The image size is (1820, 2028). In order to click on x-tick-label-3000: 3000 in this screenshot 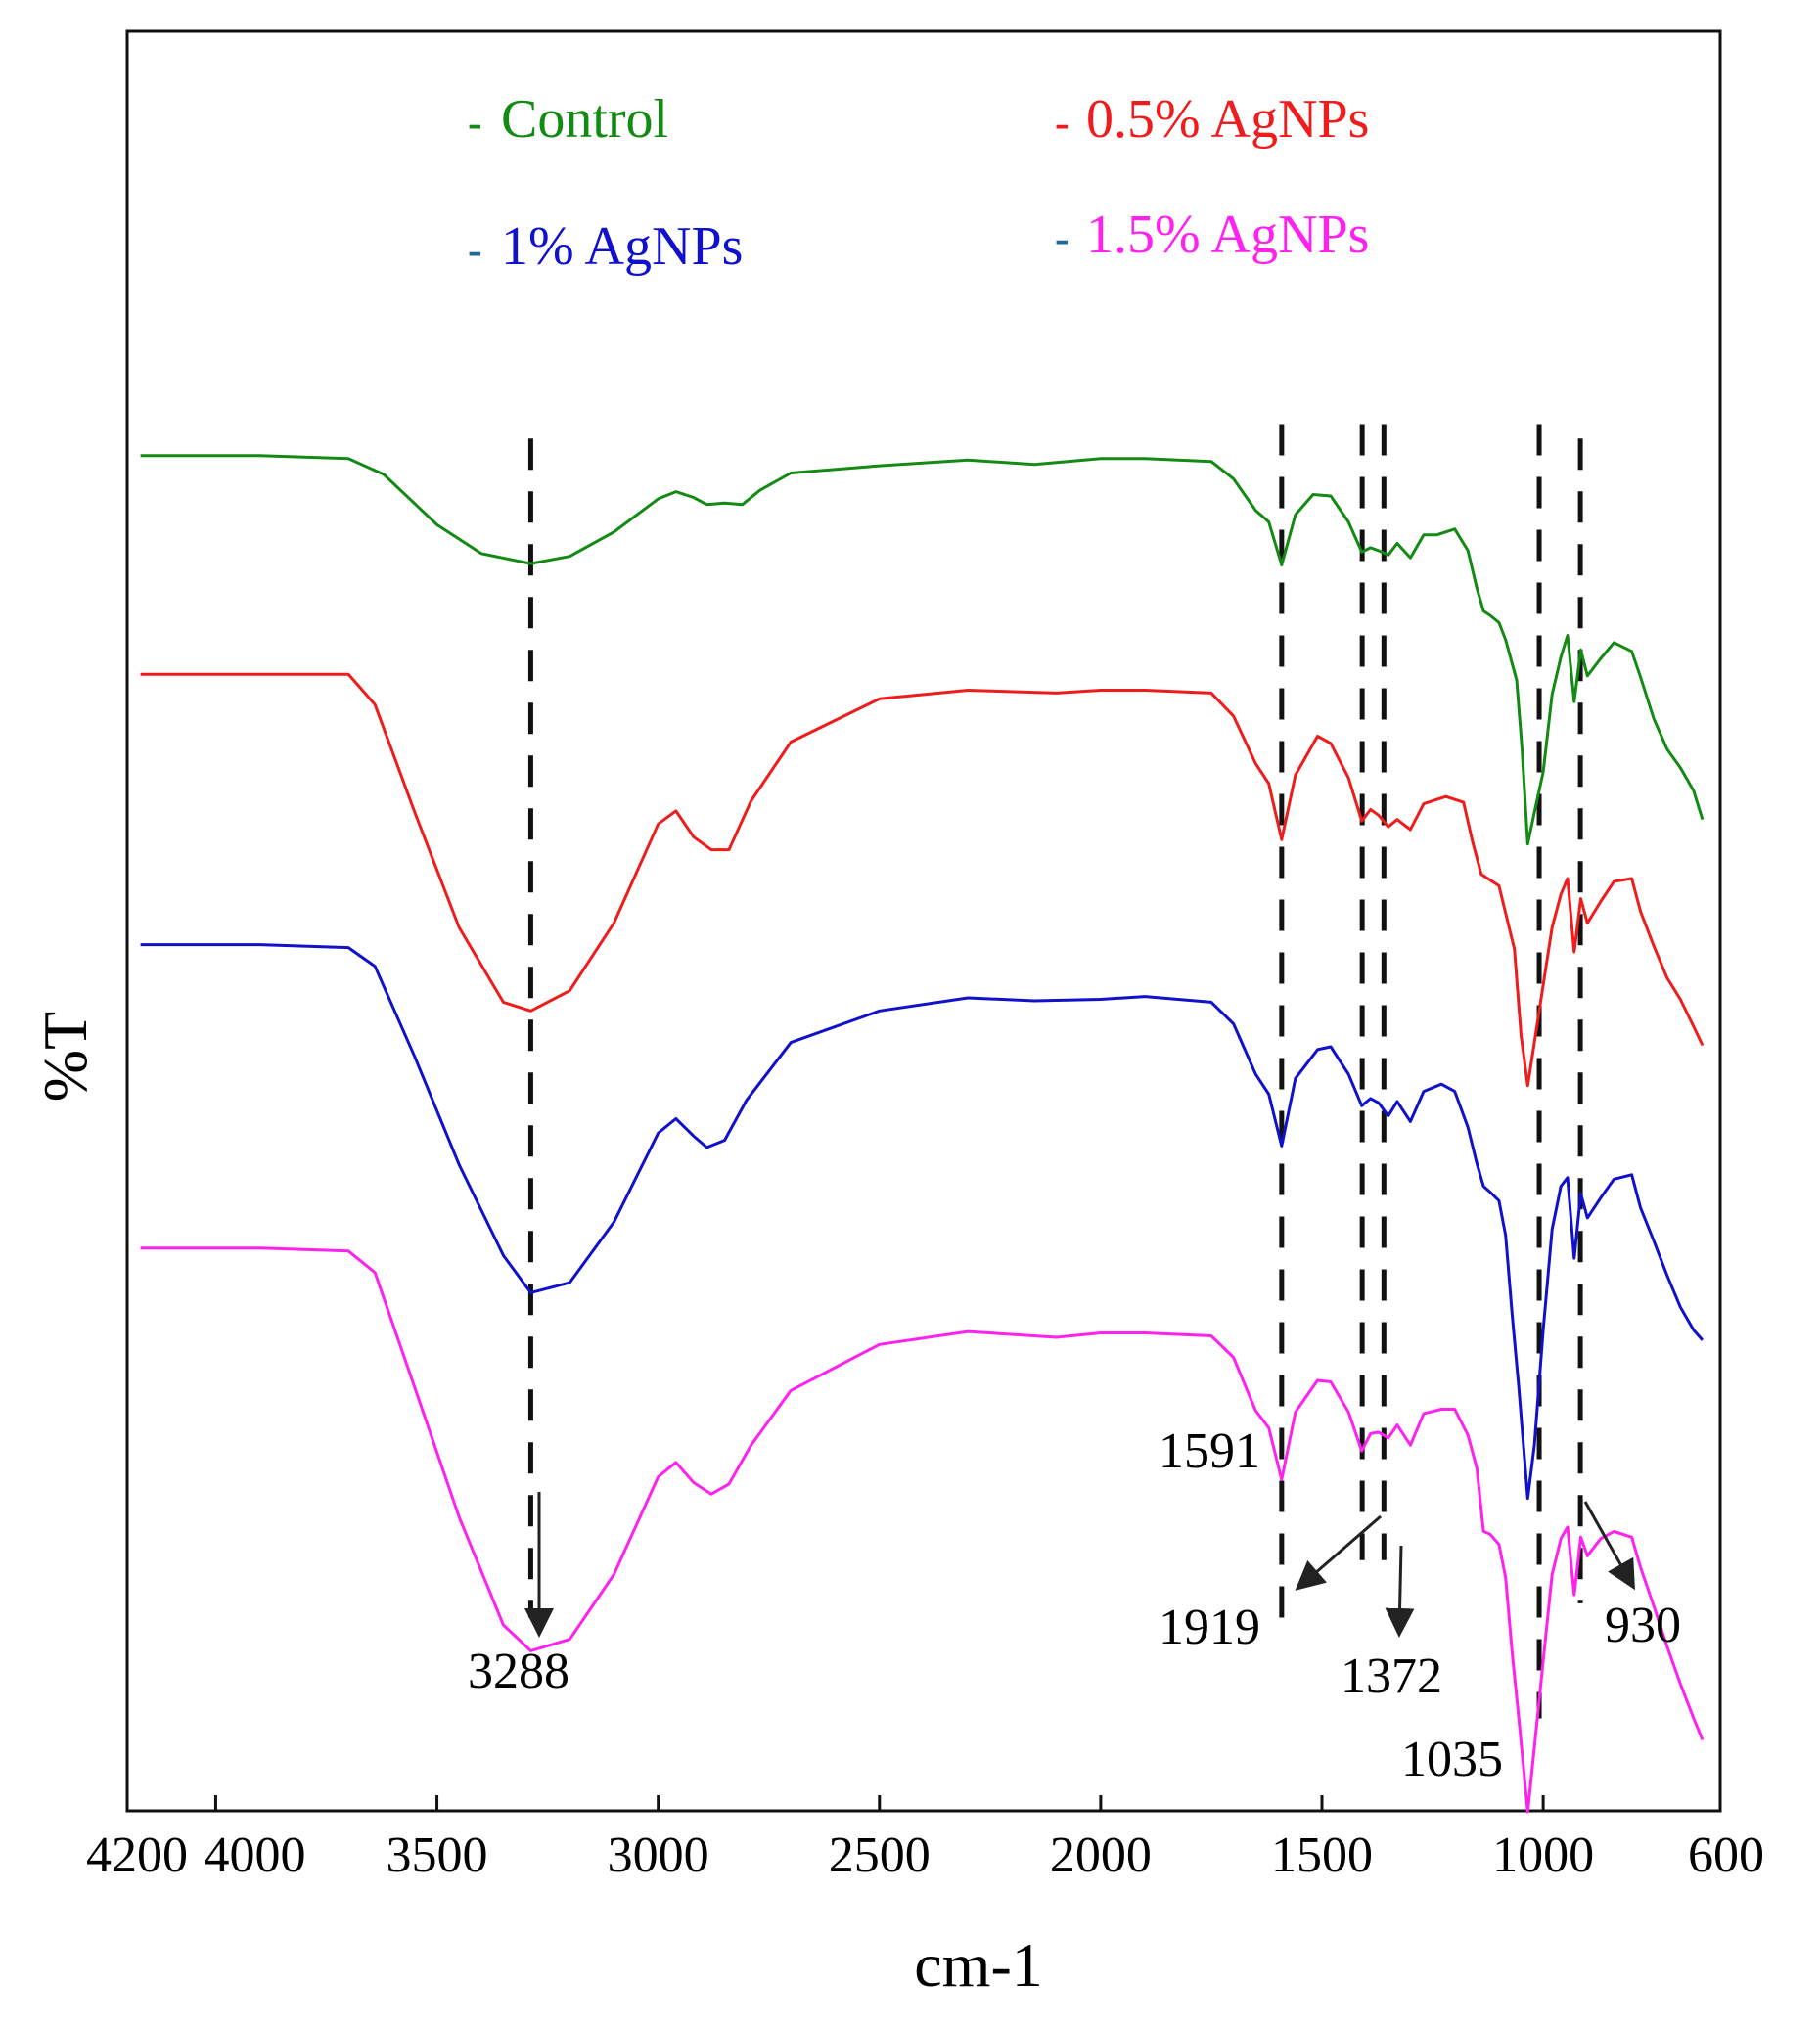, I will do `click(658, 1855)`.